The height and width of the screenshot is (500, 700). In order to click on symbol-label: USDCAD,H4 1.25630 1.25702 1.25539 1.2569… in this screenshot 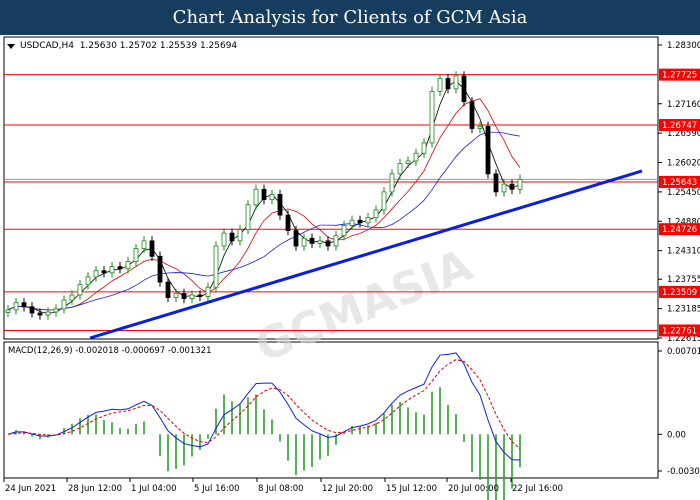, I will do `click(128, 46)`.